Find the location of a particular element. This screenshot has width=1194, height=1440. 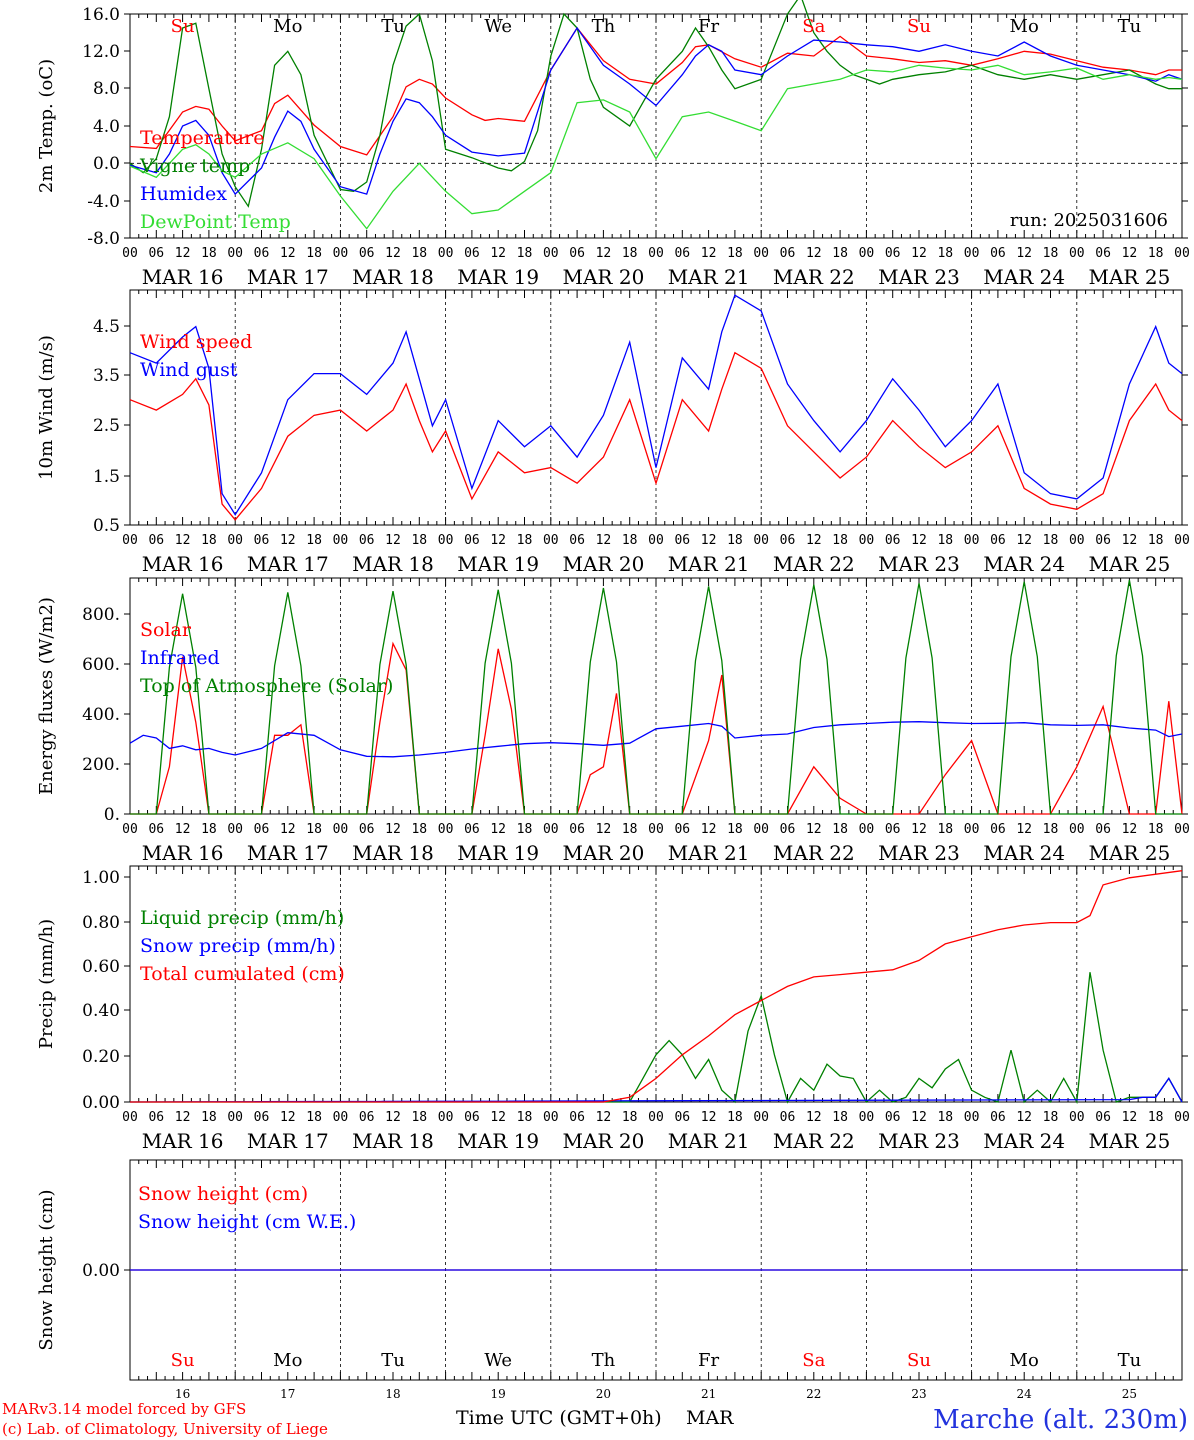

legend-entry: Humidex is located at coordinates (183, 194).